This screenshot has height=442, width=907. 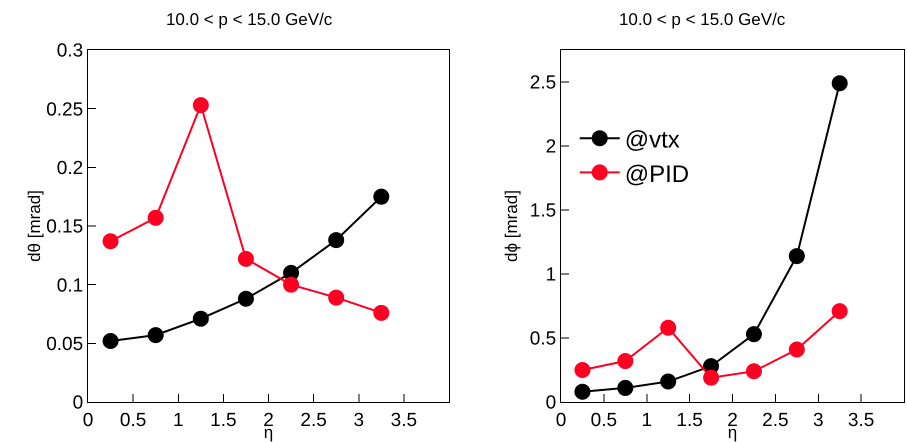 What do you see at coordinates (65, 109) in the screenshot?
I see `y-tick-label: 0.25` at bounding box center [65, 109].